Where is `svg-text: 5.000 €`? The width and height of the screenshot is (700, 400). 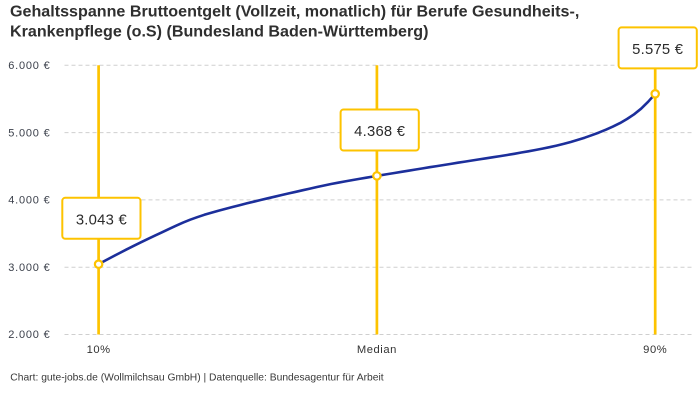 svg-text: 5.000 € is located at coordinates (29, 133).